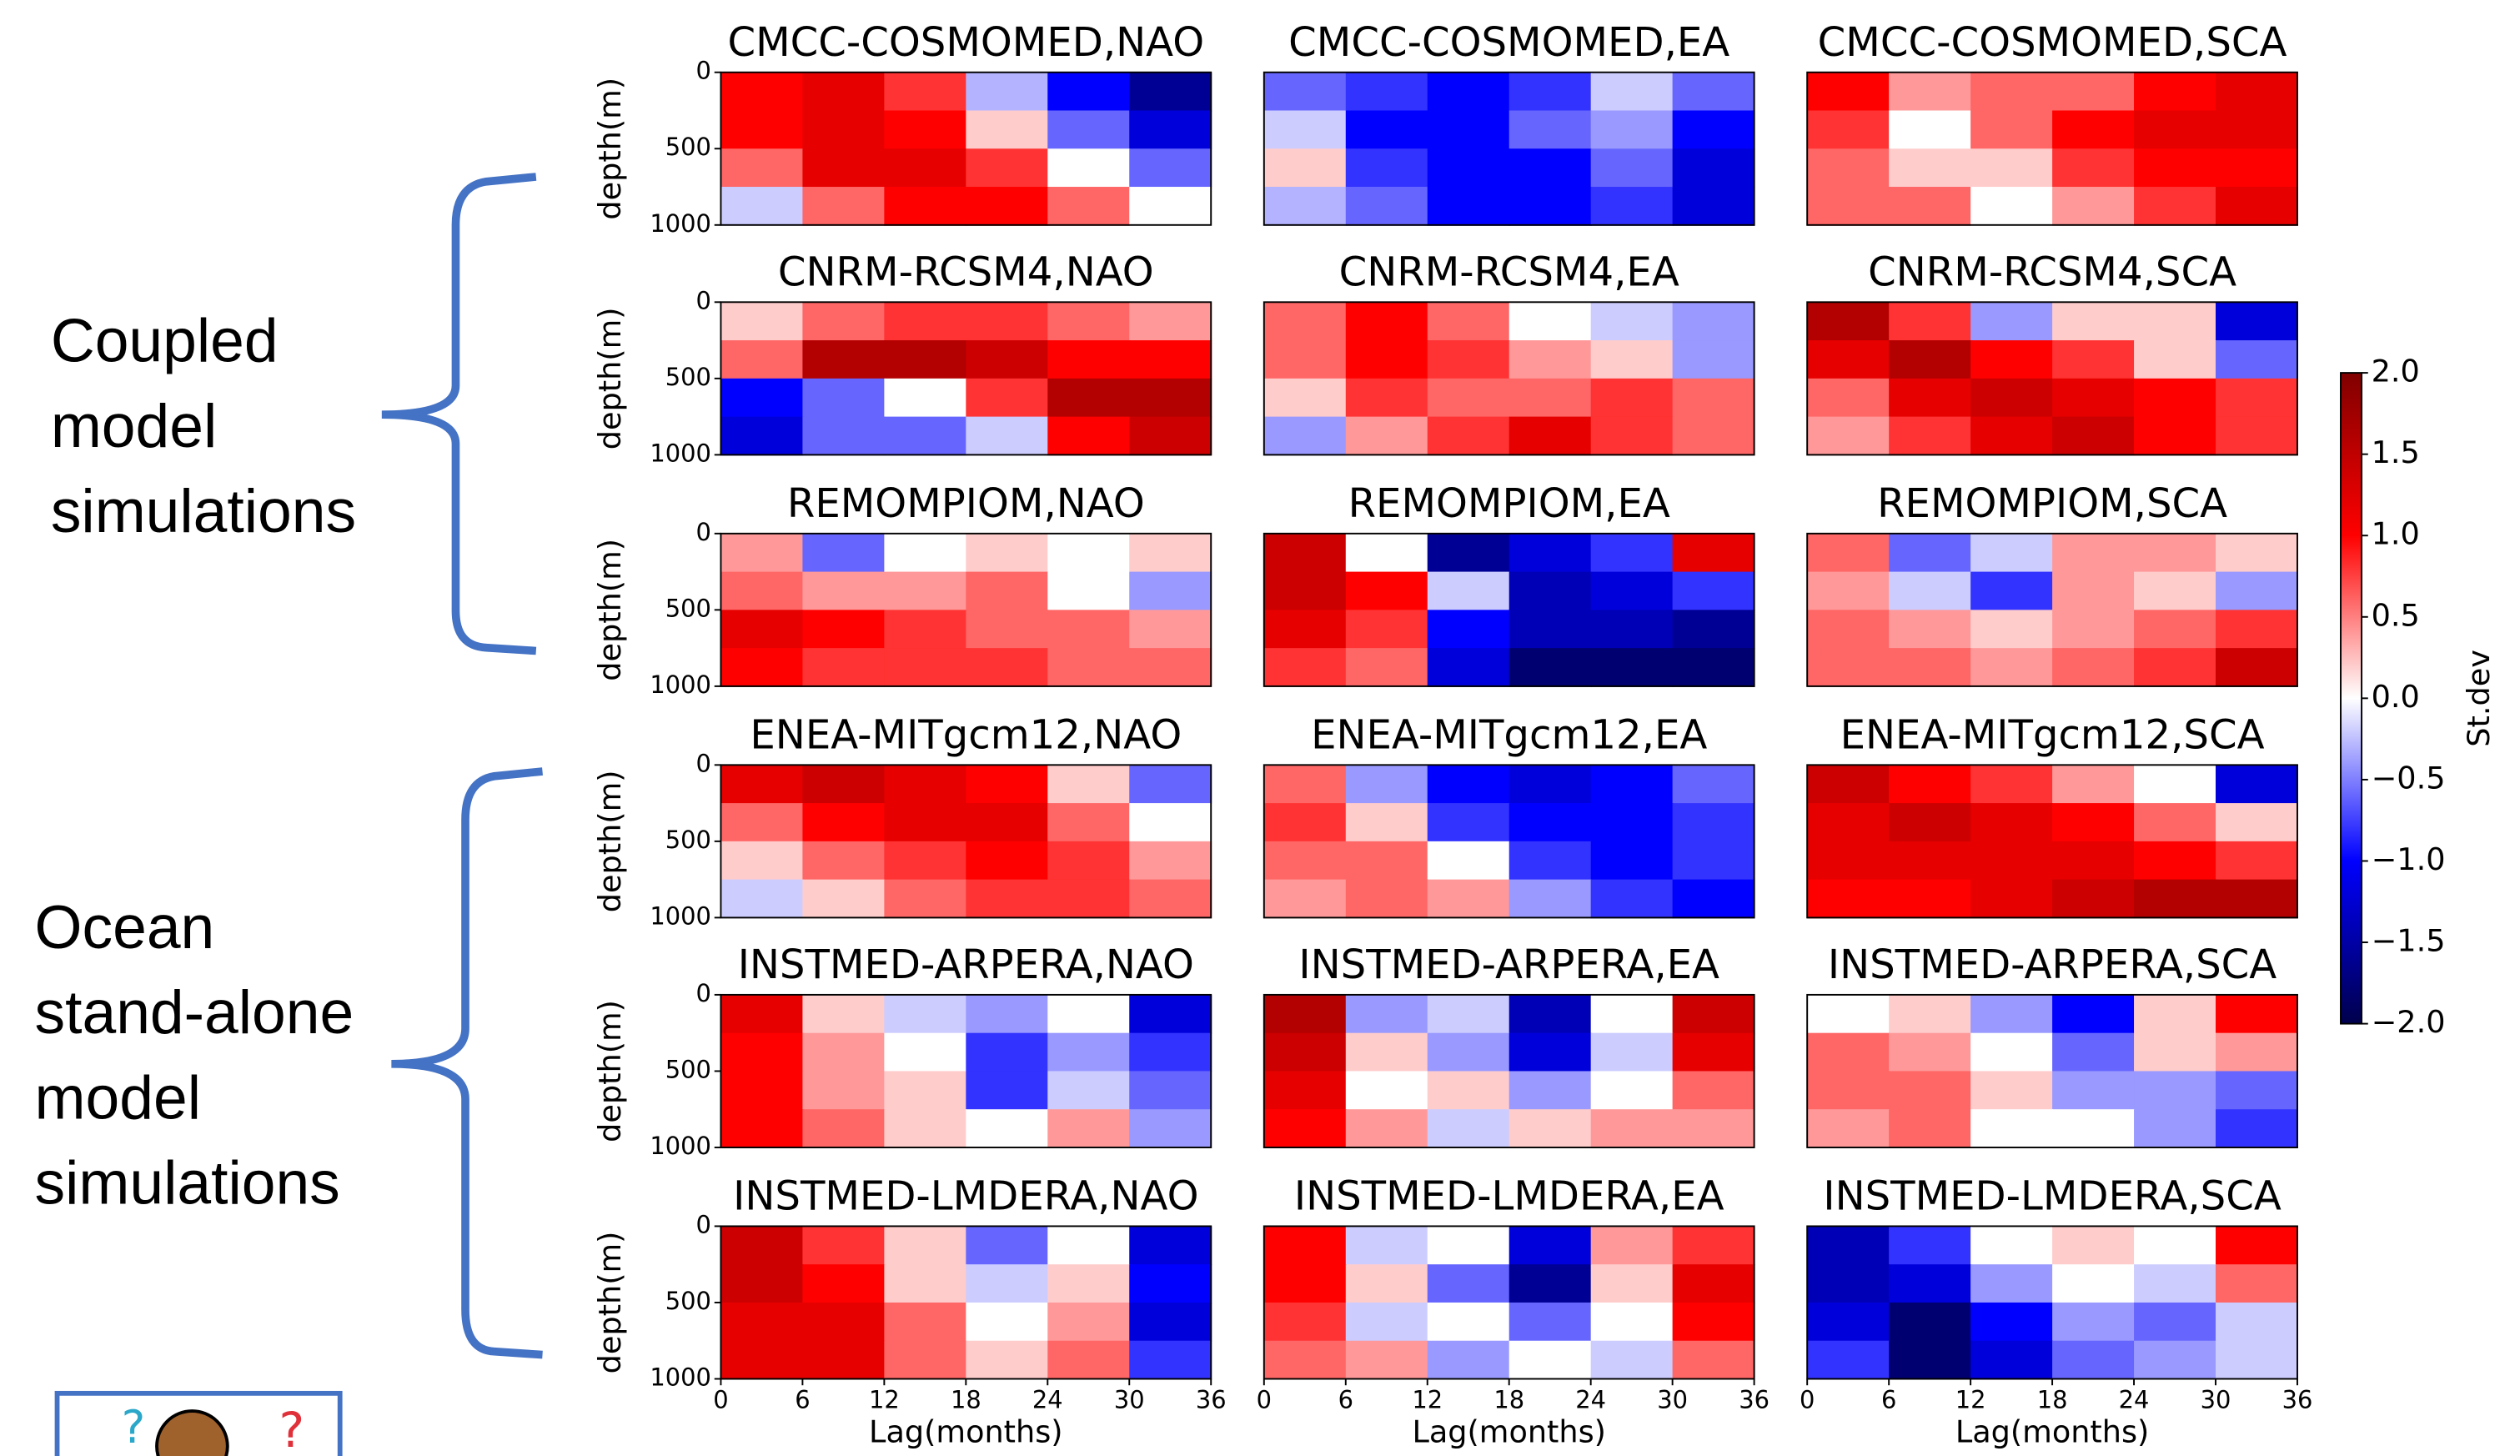  Describe the element at coordinates (2479, 698) in the screenshot. I see `colorbar-label: St.dev` at that location.